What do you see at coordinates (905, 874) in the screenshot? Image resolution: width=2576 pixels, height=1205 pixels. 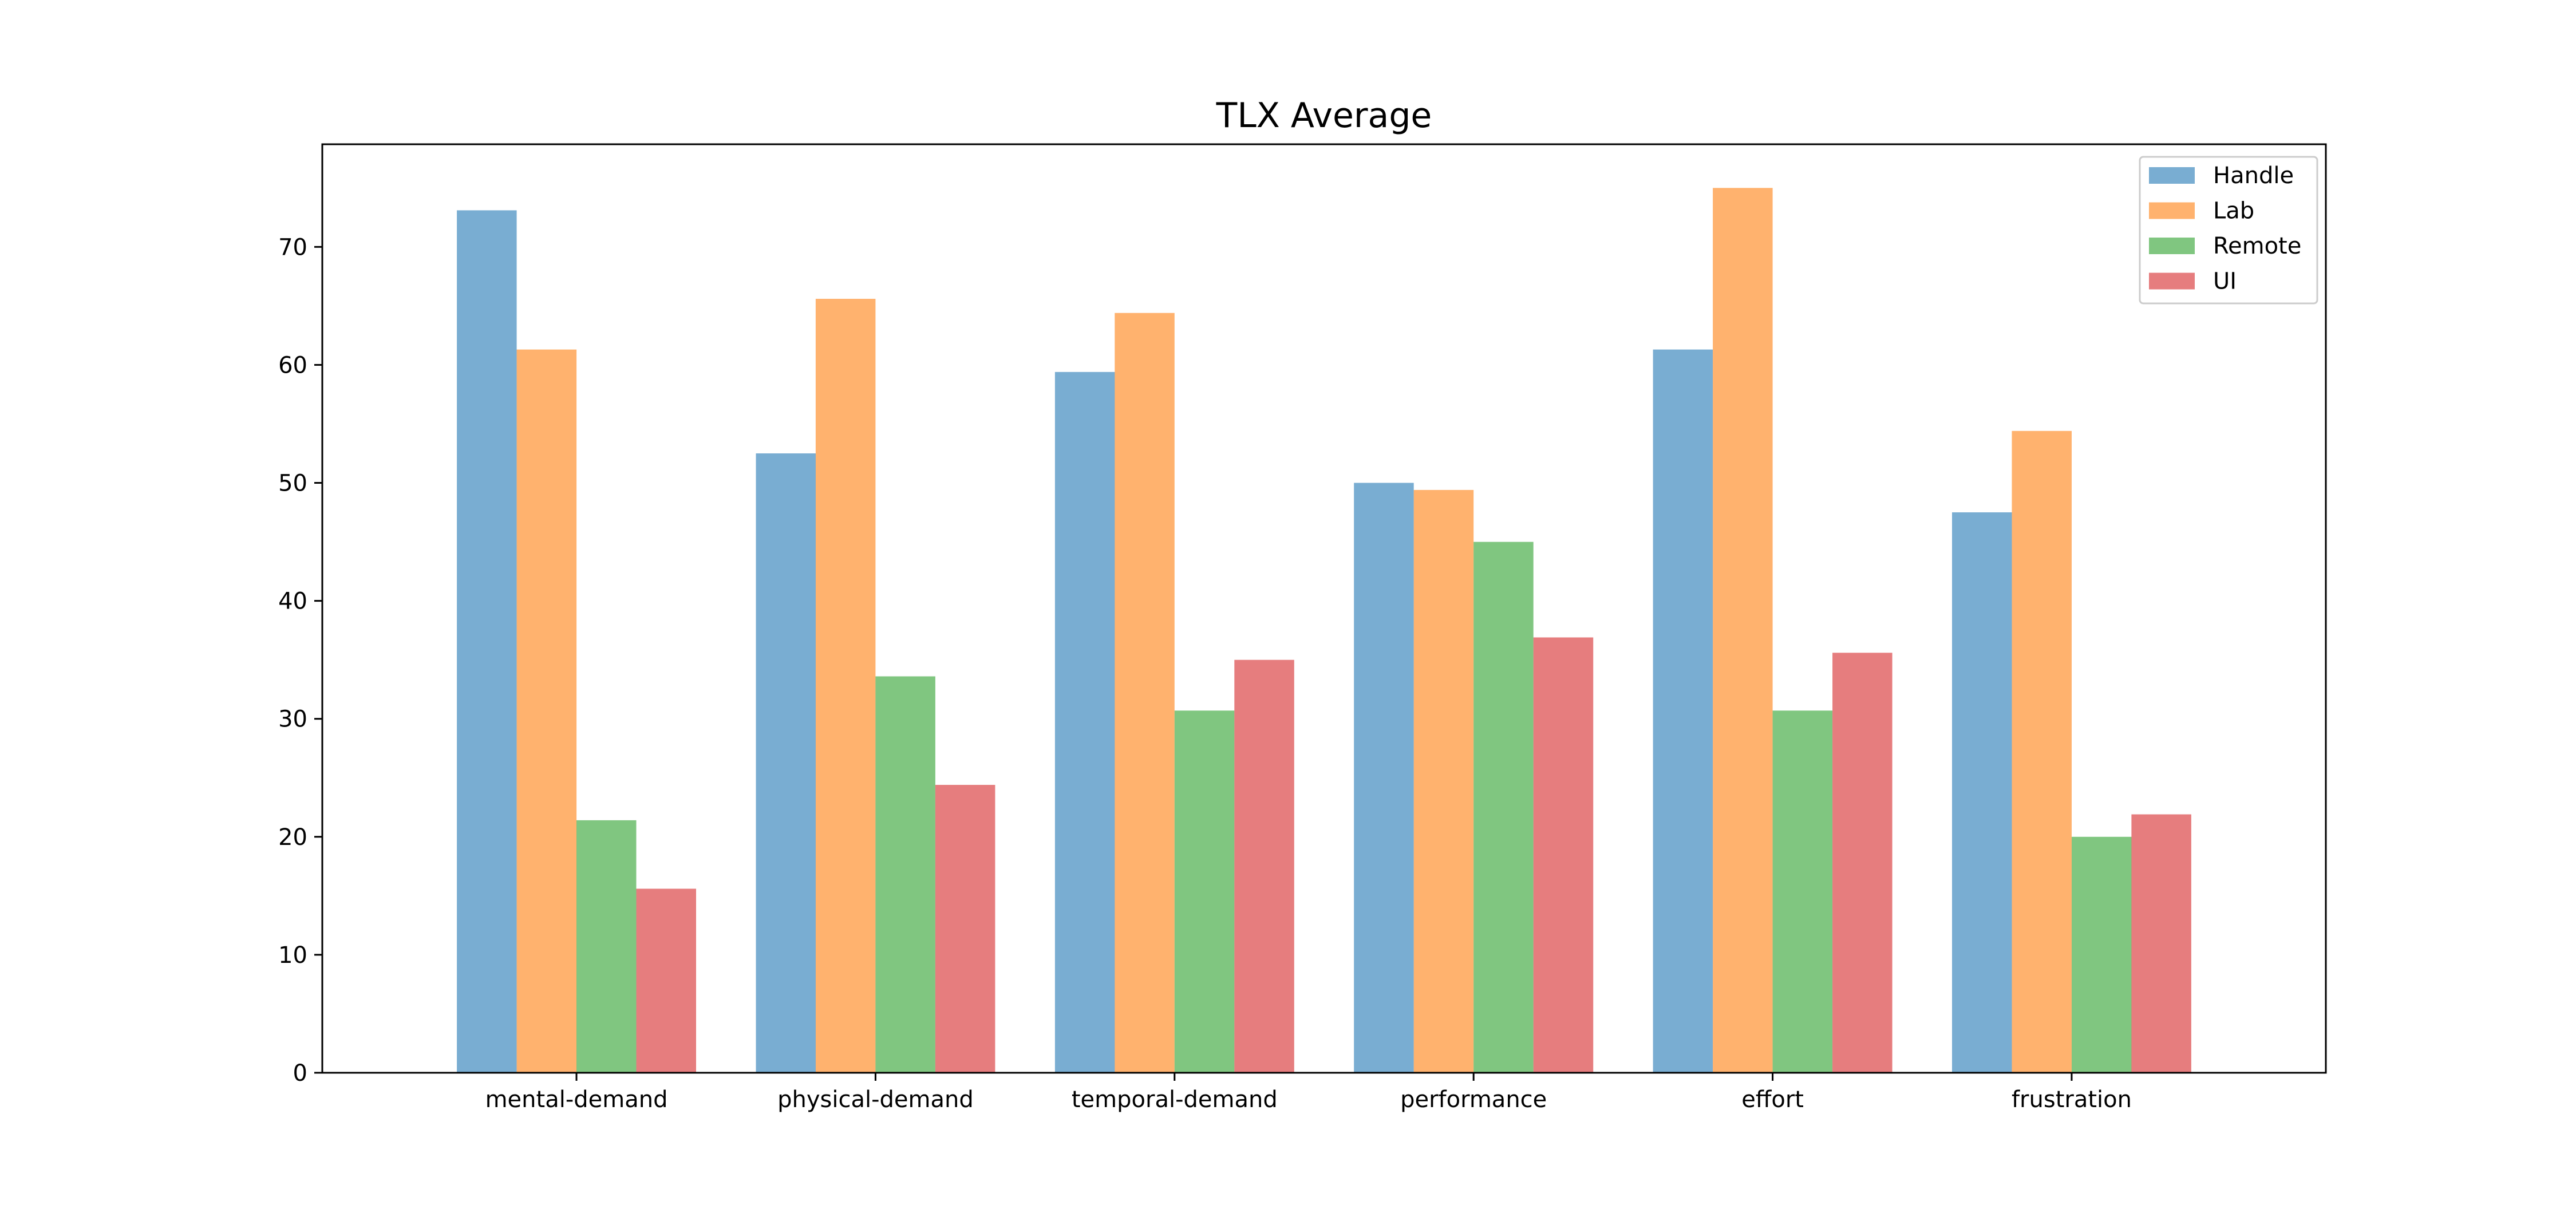 I see `bar-remote-physical-demand` at bounding box center [905, 874].